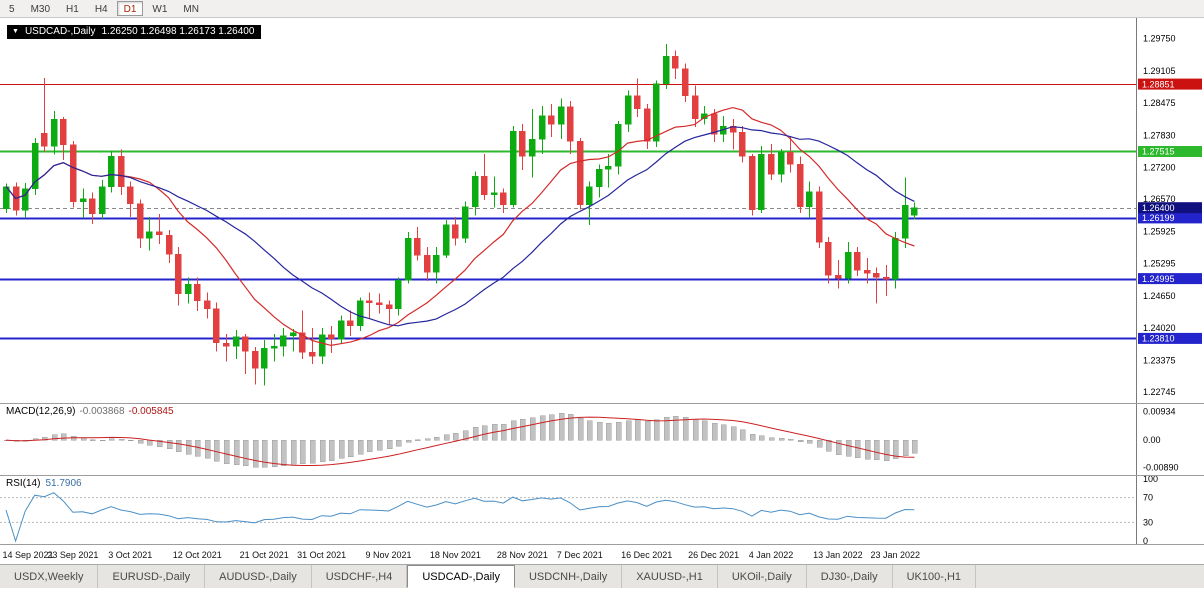 The image size is (1204, 596). I want to click on macd-name: MACD(12,26,9), so click(41, 411).